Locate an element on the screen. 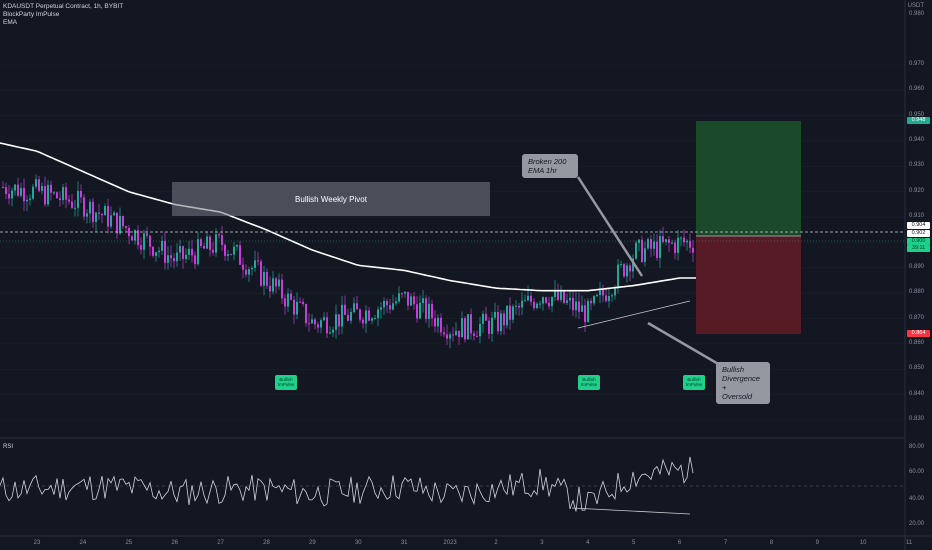  note-bullish-divergence: Bullish Divergence + Oversold is located at coordinates (743, 383).